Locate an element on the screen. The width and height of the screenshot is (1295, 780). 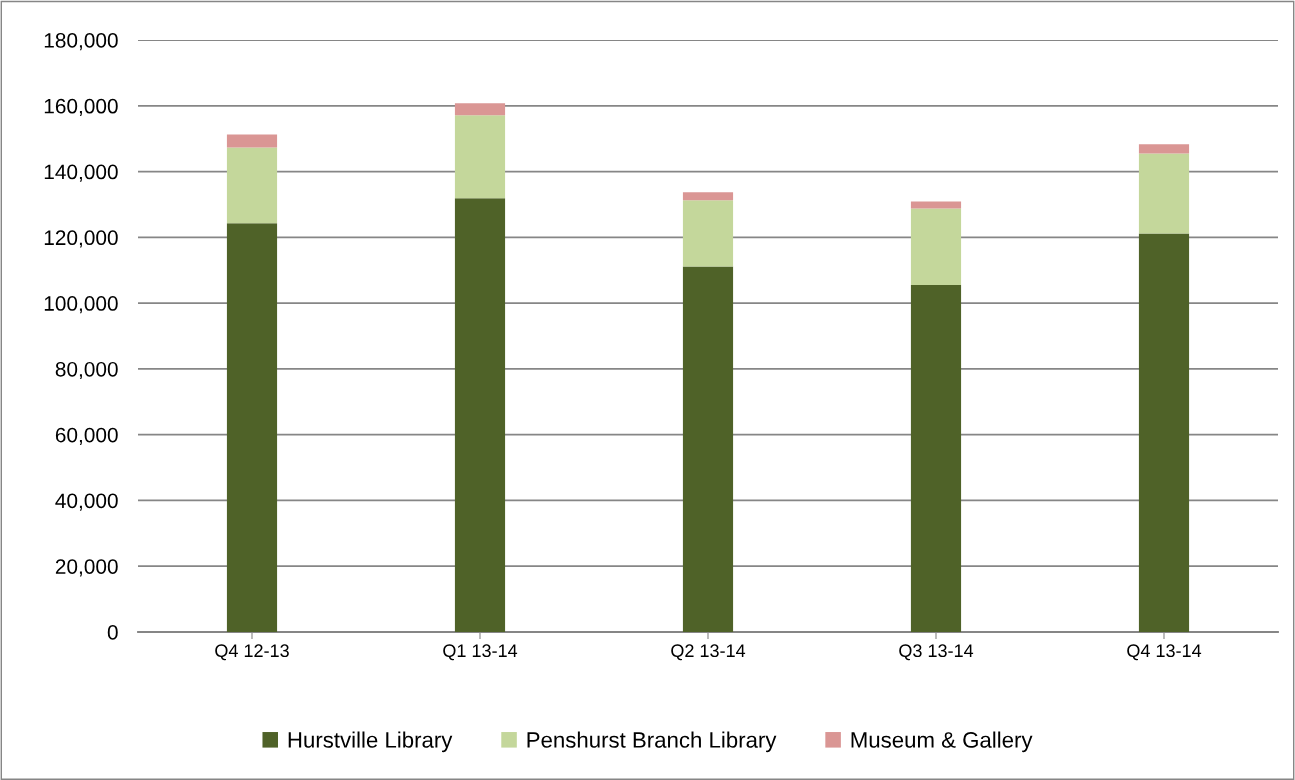
y-tick-label: 160,000 is located at coordinates (81, 107).